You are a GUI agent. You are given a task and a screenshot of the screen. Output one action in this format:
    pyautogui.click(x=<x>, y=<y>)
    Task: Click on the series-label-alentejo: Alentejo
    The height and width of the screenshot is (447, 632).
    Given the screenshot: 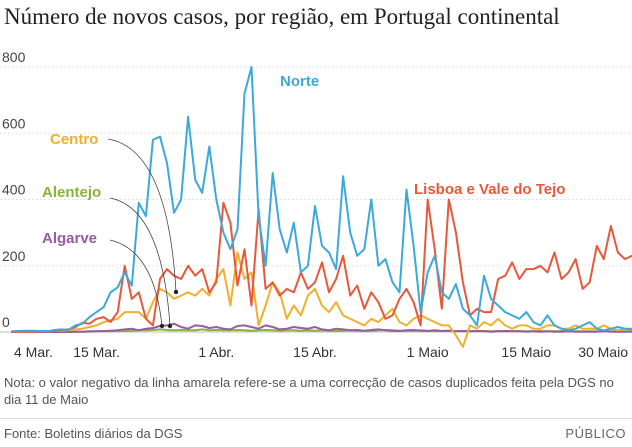 What is the action you would take?
    pyautogui.click(x=71, y=192)
    